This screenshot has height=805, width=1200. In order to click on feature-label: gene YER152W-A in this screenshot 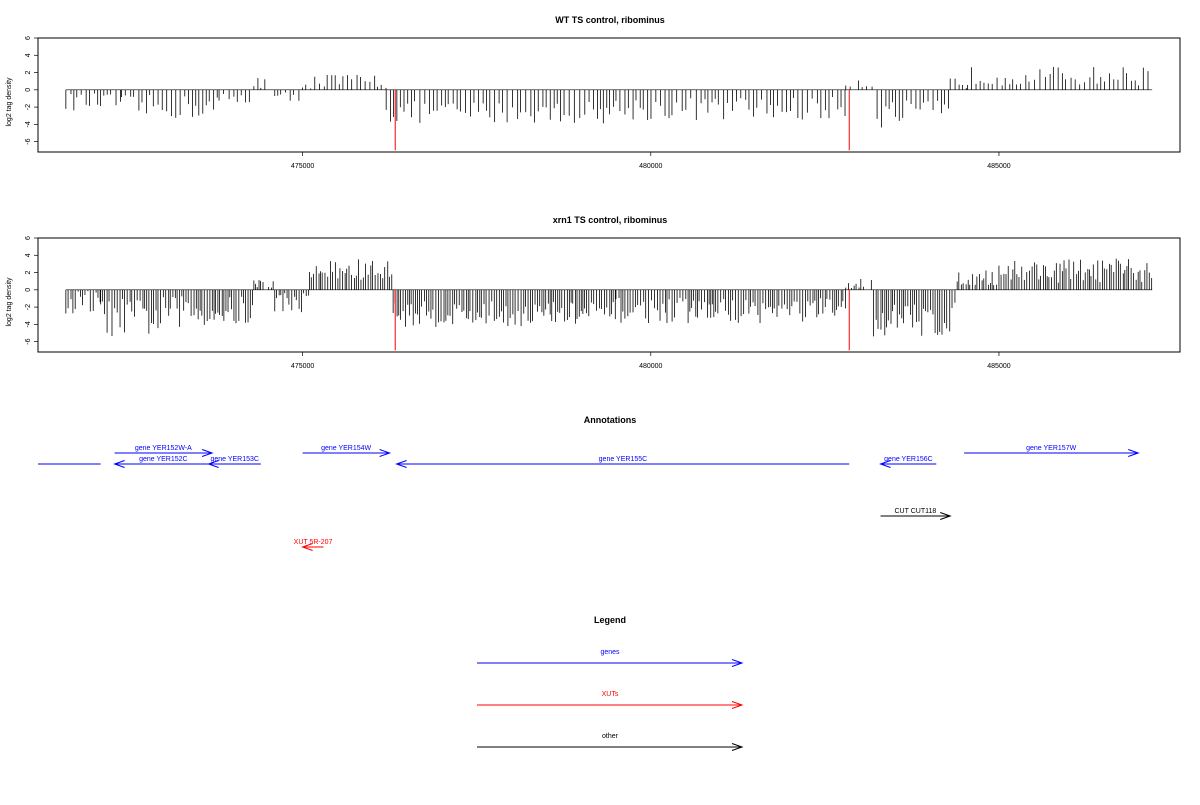, I will do `click(163, 448)`.